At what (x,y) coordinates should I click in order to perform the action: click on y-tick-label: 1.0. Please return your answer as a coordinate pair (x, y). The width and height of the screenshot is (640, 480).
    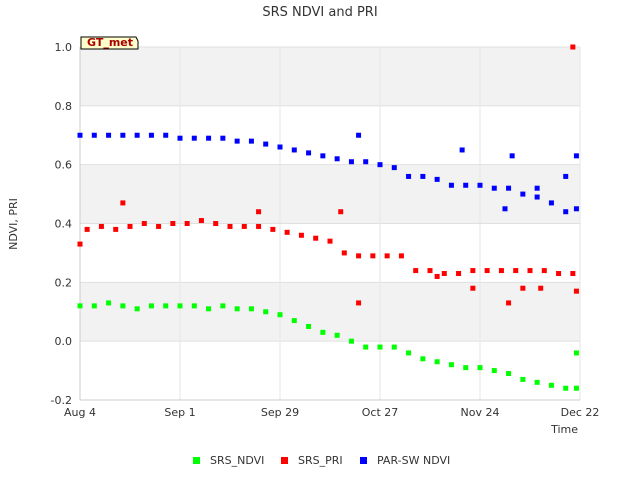
    Looking at the image, I should click on (64, 47).